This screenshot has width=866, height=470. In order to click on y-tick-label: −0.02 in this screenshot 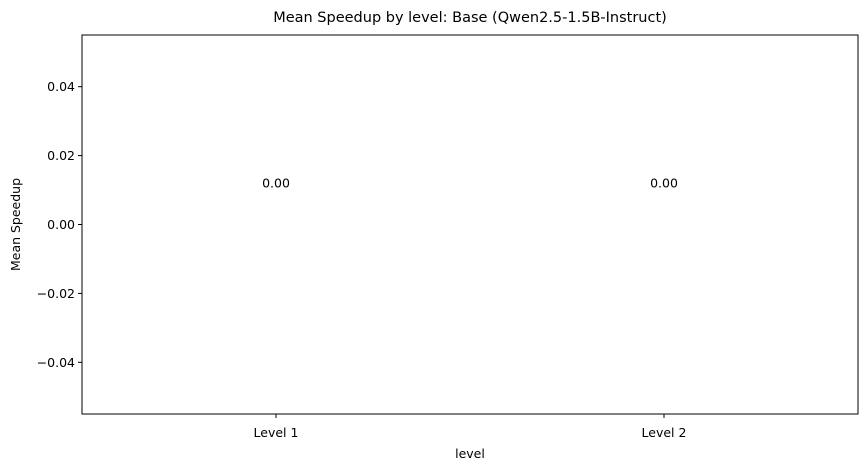, I will do `click(56, 293)`.